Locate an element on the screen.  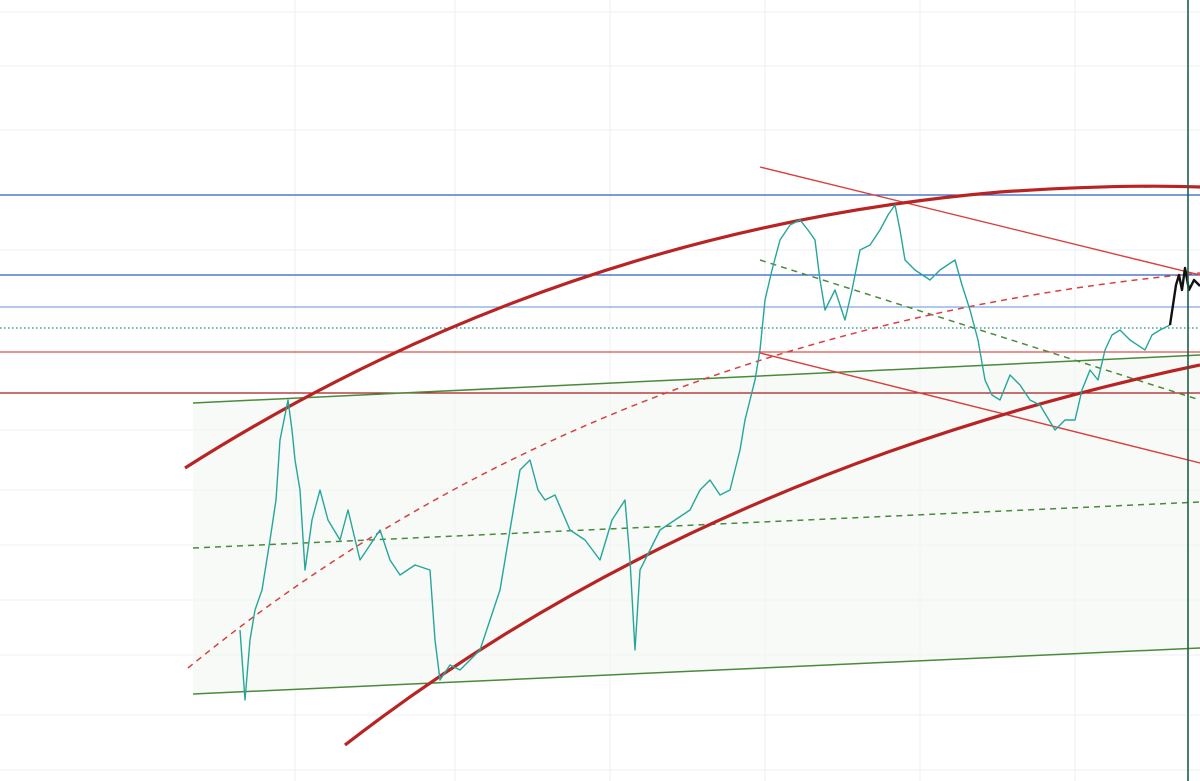
channel-bottom is located at coordinates (696, 671).